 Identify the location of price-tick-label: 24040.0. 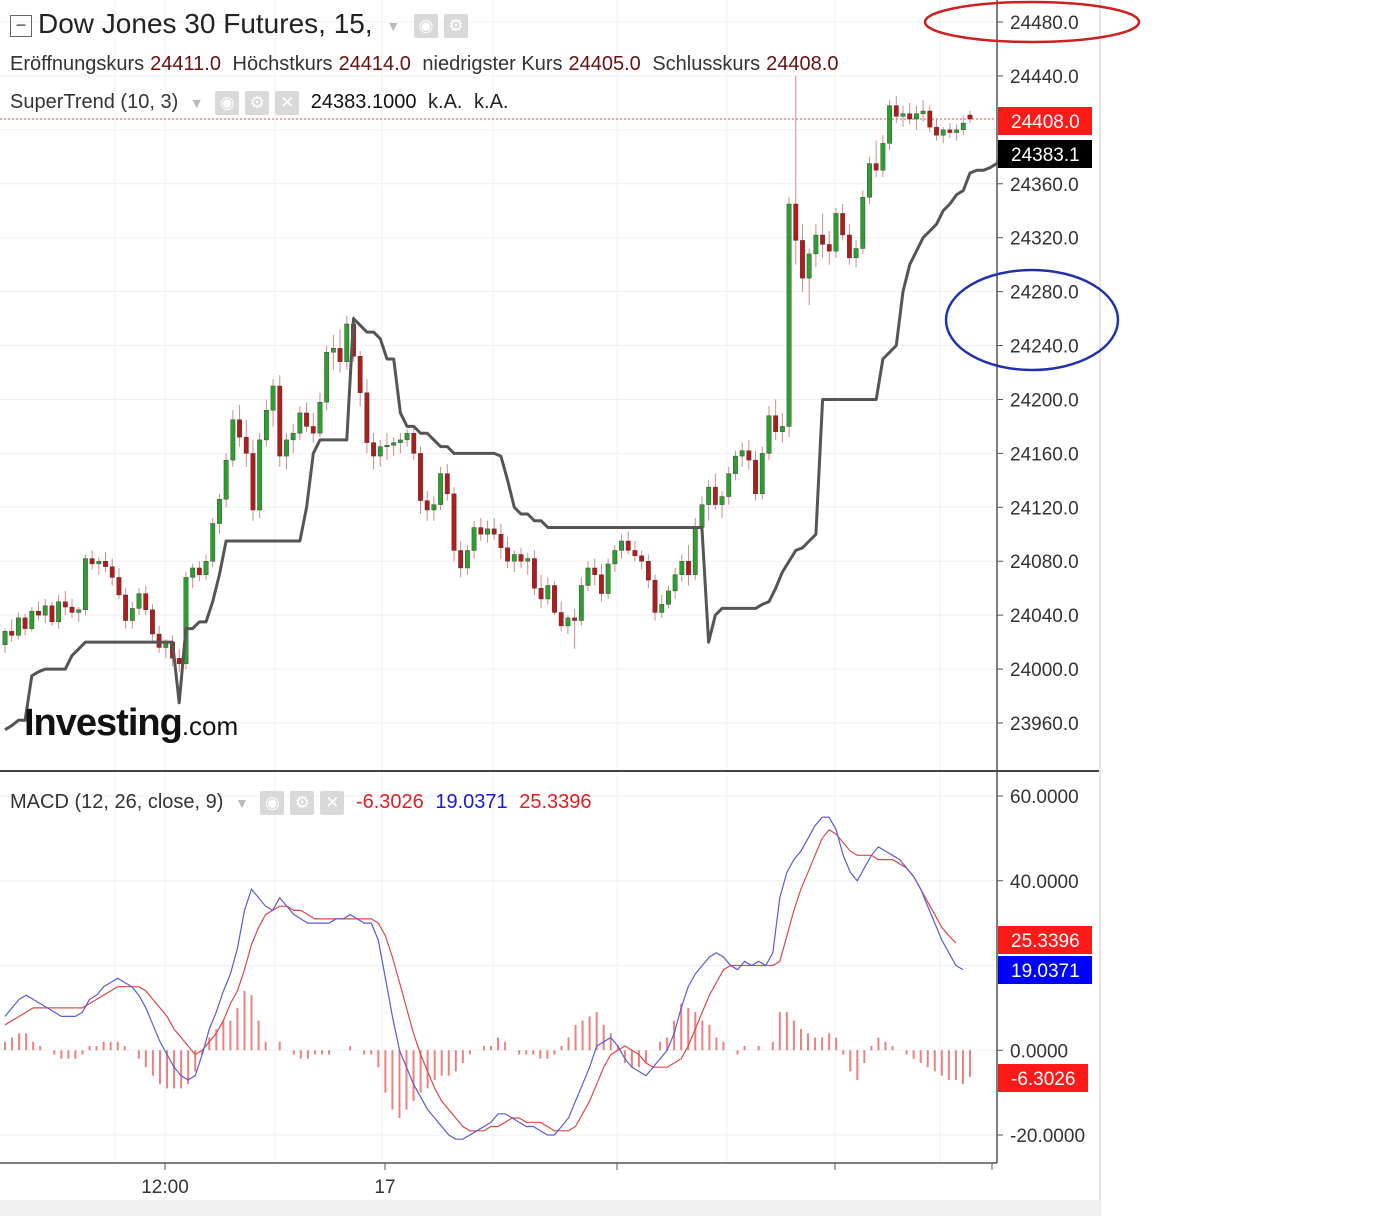
(1044, 616).